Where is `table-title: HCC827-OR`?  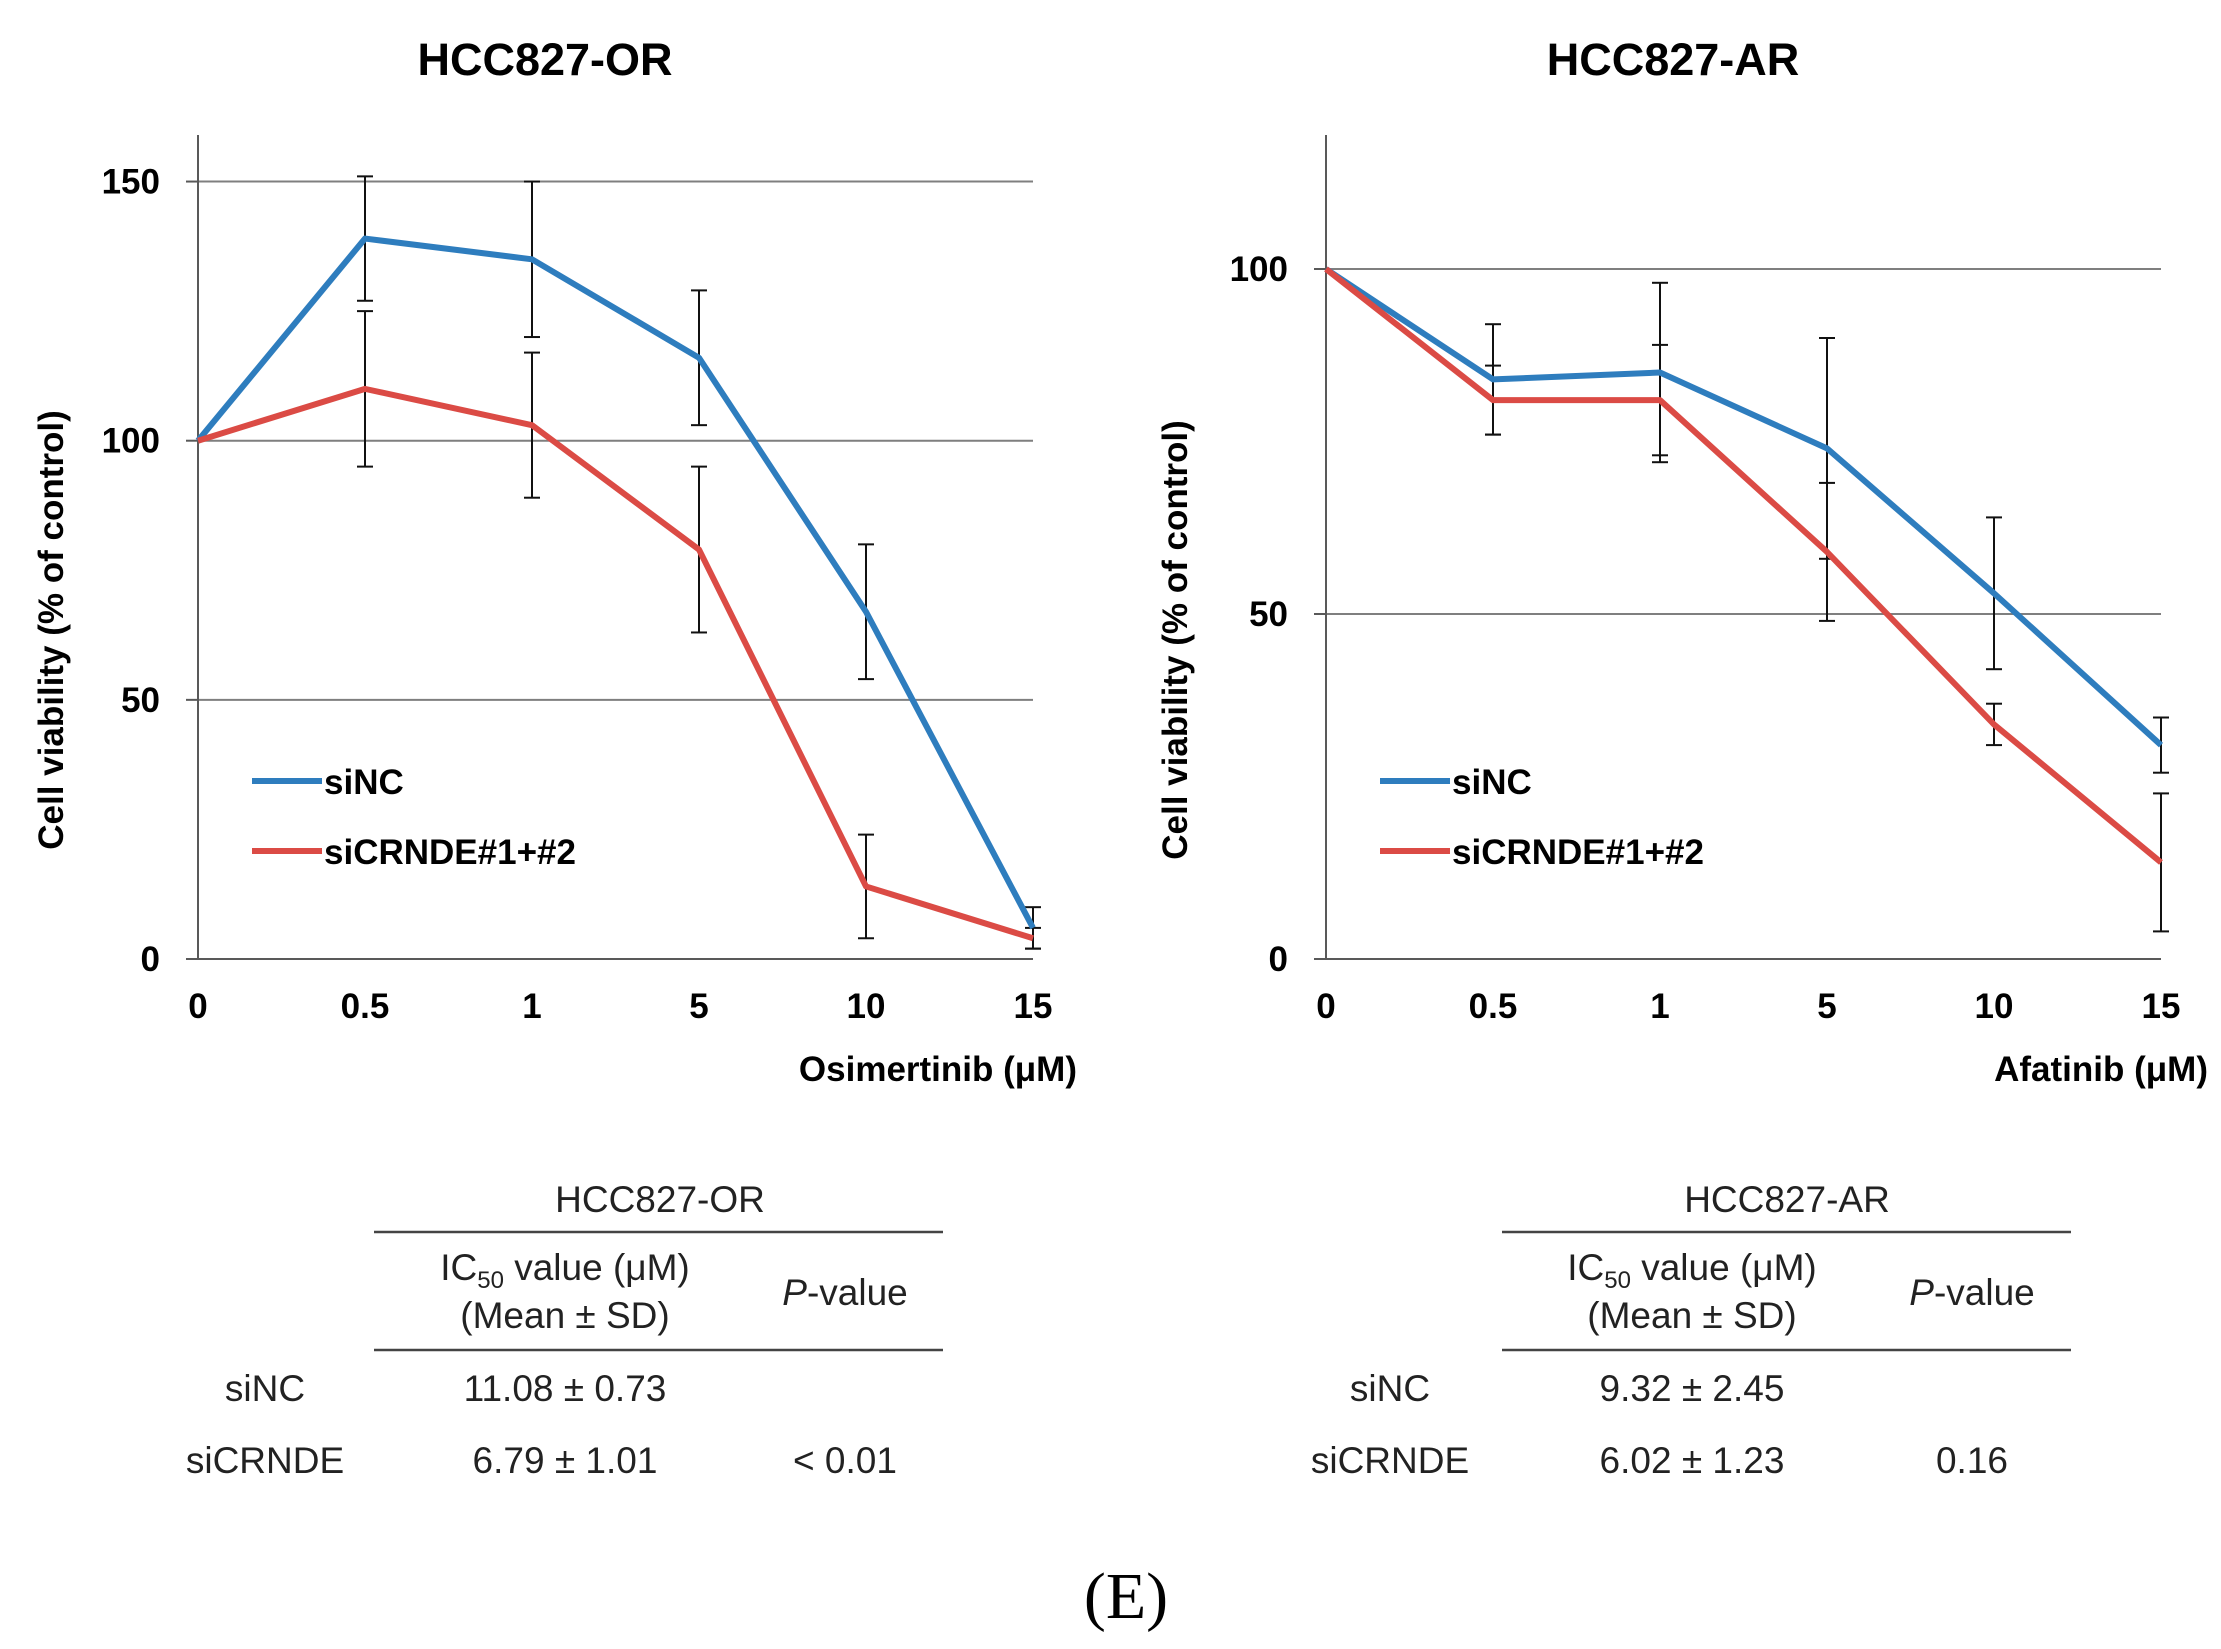 table-title: HCC827-OR is located at coordinates (660, 1199).